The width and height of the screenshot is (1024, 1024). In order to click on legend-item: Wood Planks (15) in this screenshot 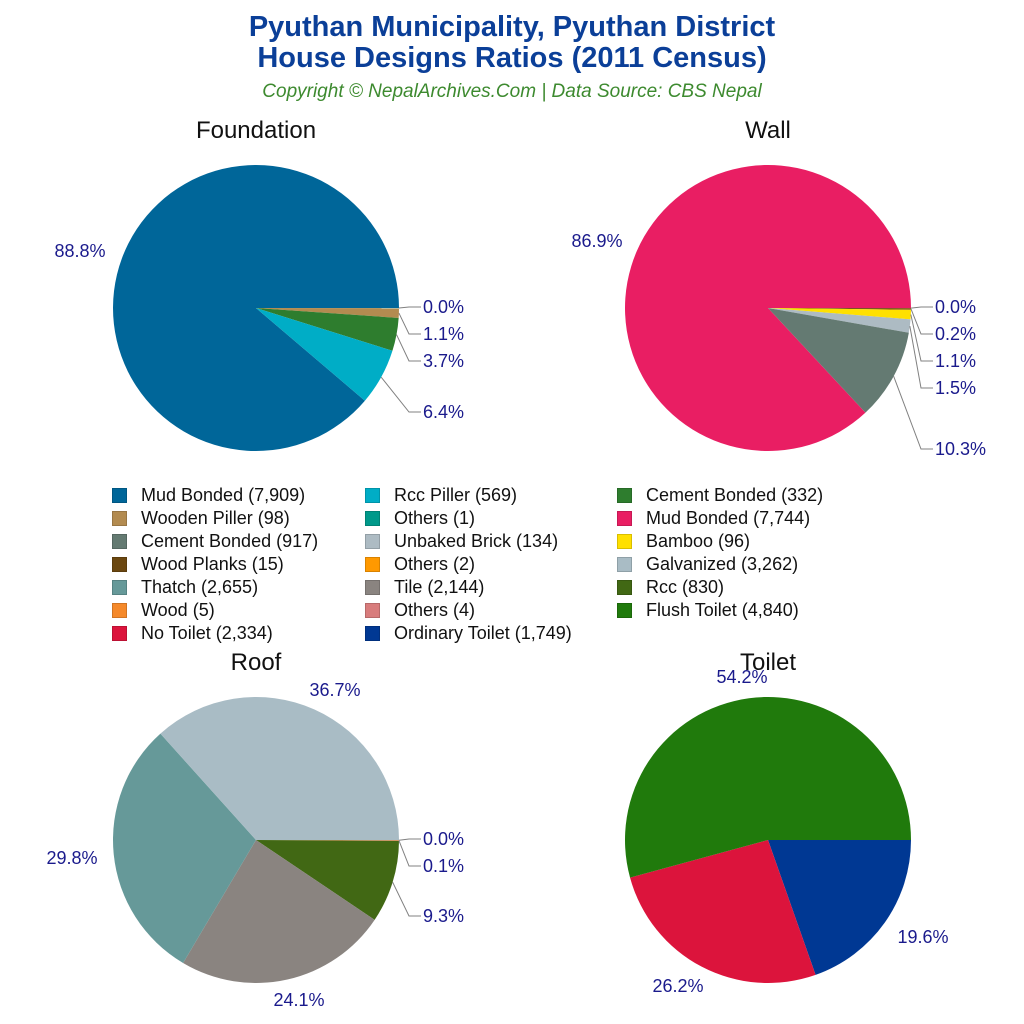, I will do `click(198, 564)`.